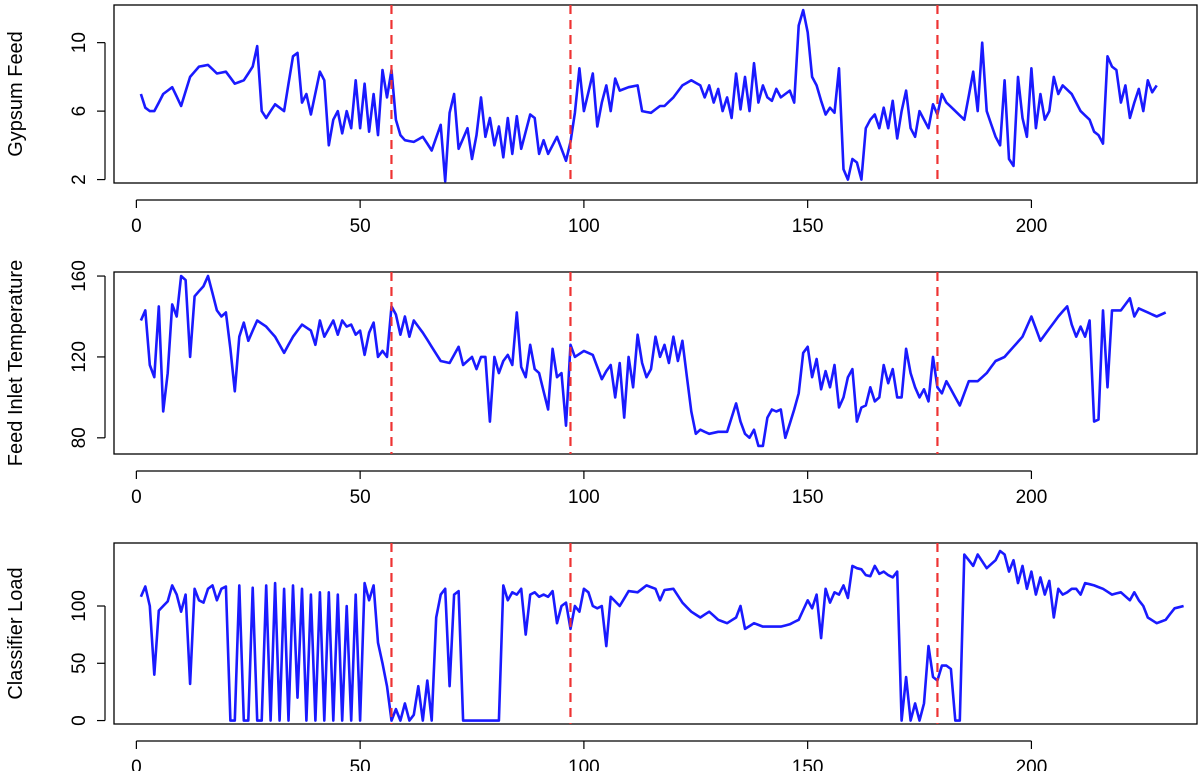 This screenshot has width=1200, height=771. Describe the element at coordinates (79, 111) in the screenshot. I see `y-tick-label: 6` at that location.